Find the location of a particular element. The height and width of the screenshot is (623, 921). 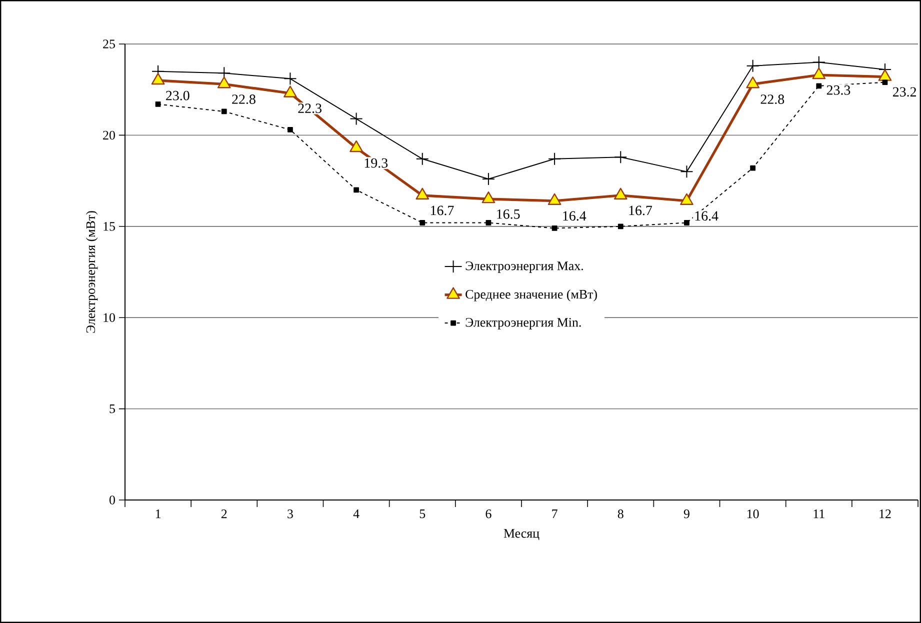

y-axis-title: Электроэнергия (мВт) is located at coordinates (92, 272).